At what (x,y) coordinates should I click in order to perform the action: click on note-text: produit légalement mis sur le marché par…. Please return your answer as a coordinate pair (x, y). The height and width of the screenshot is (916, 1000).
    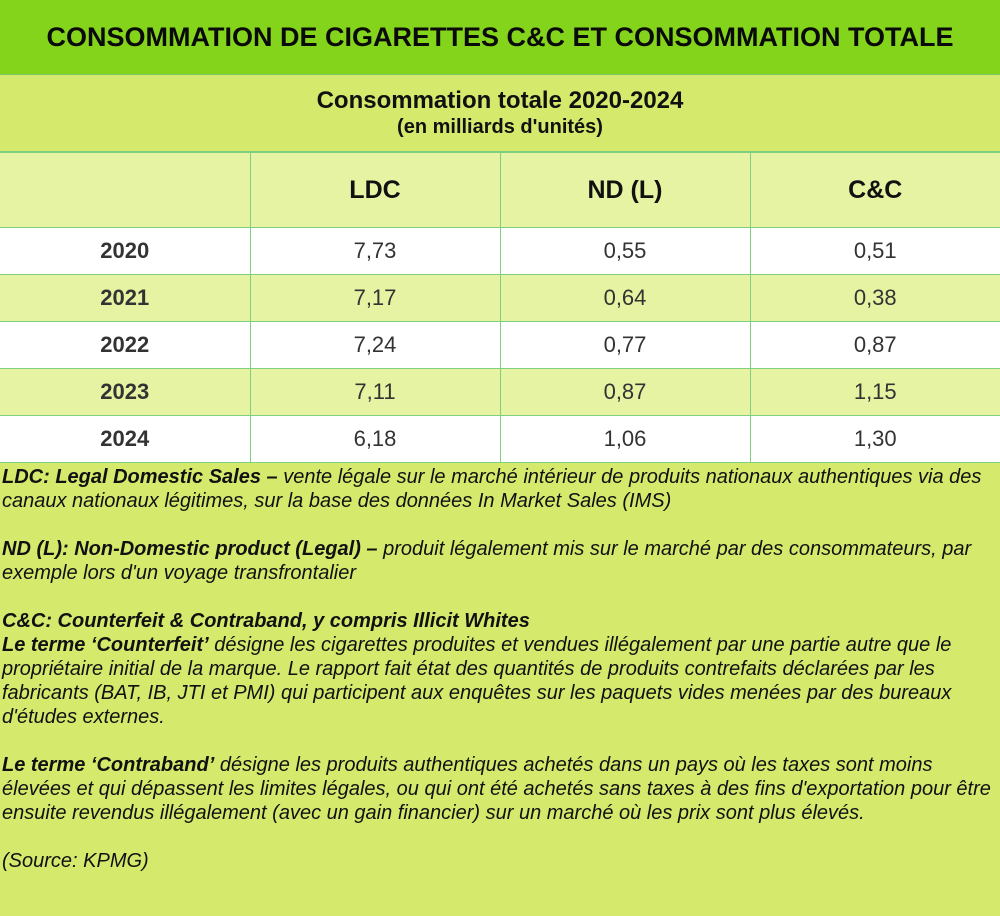
    Looking at the image, I should click on (487, 561).